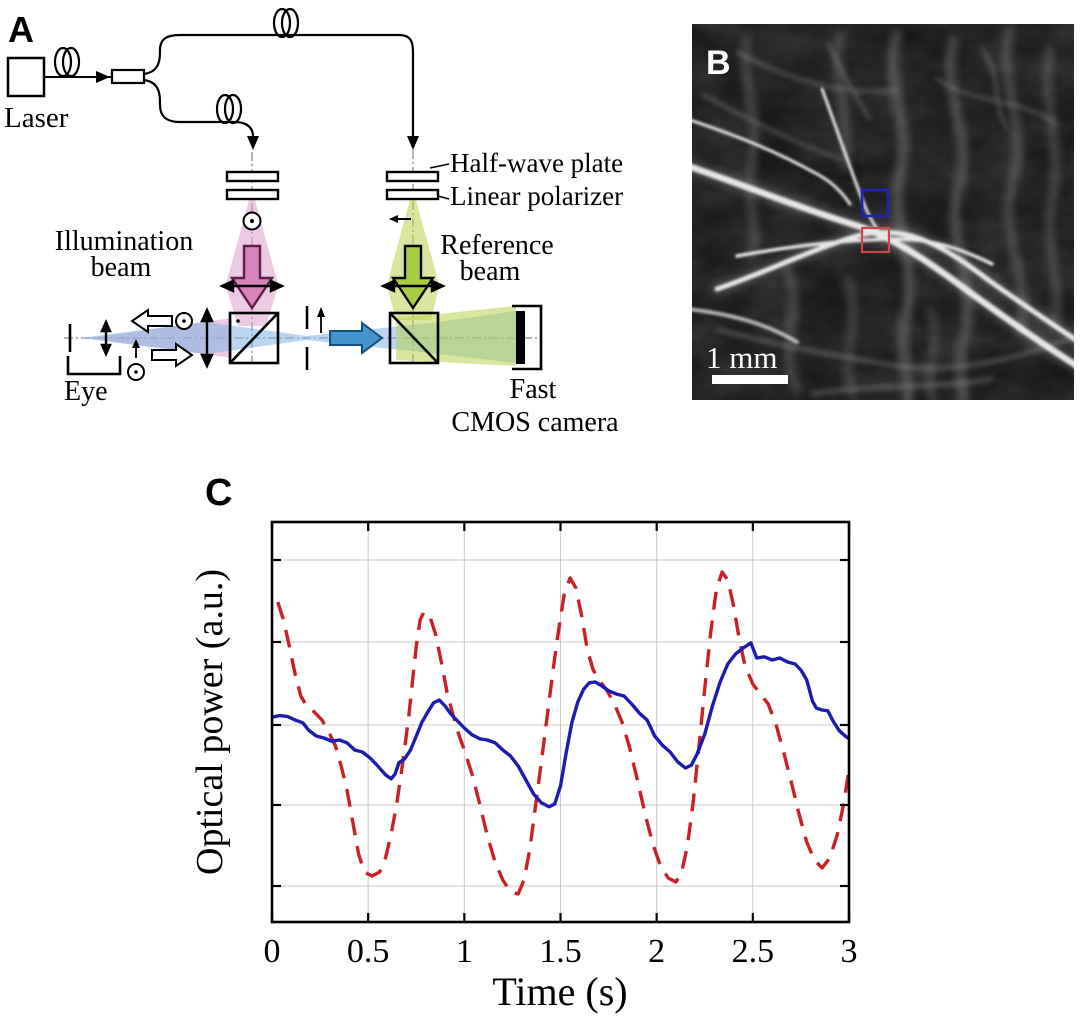 This screenshot has width=1080, height=1022. Describe the element at coordinates (252, 277) in the screenshot. I see `illumination-down-arrow-icon` at that location.